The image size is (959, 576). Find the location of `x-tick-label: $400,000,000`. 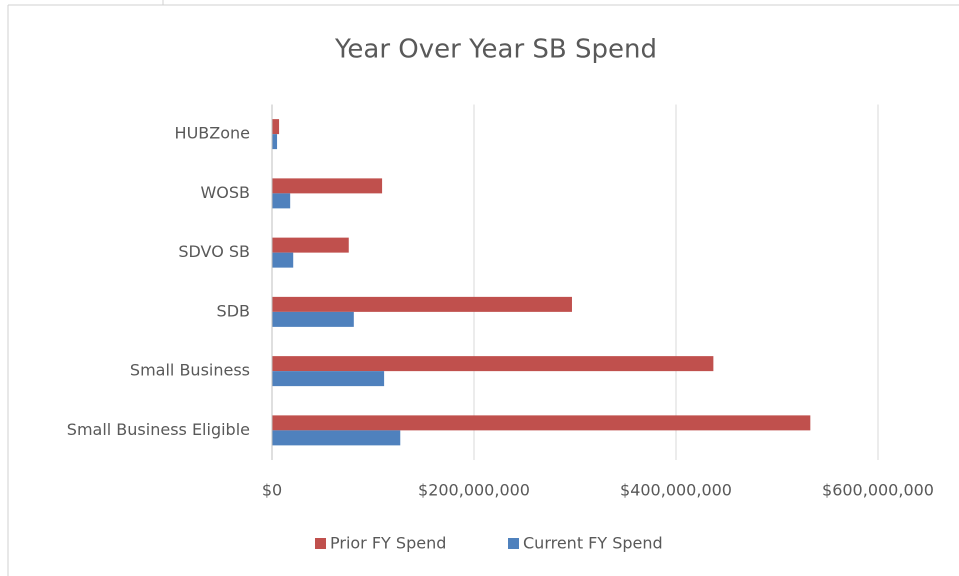

x-tick-label: $400,000,000 is located at coordinates (676, 490).